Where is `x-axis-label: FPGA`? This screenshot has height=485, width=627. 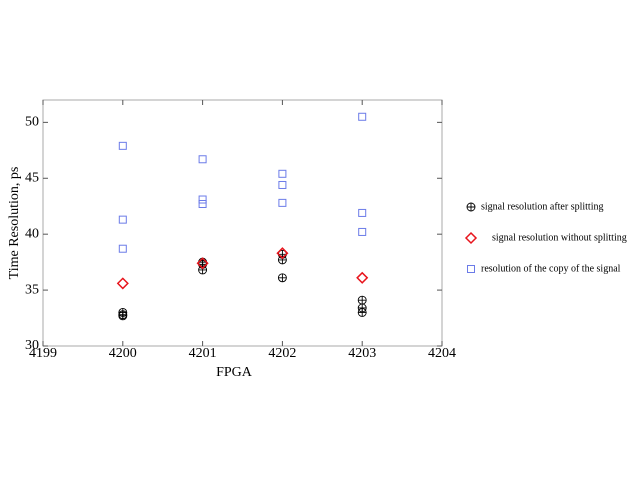
x-axis-label: FPGA is located at coordinates (234, 372).